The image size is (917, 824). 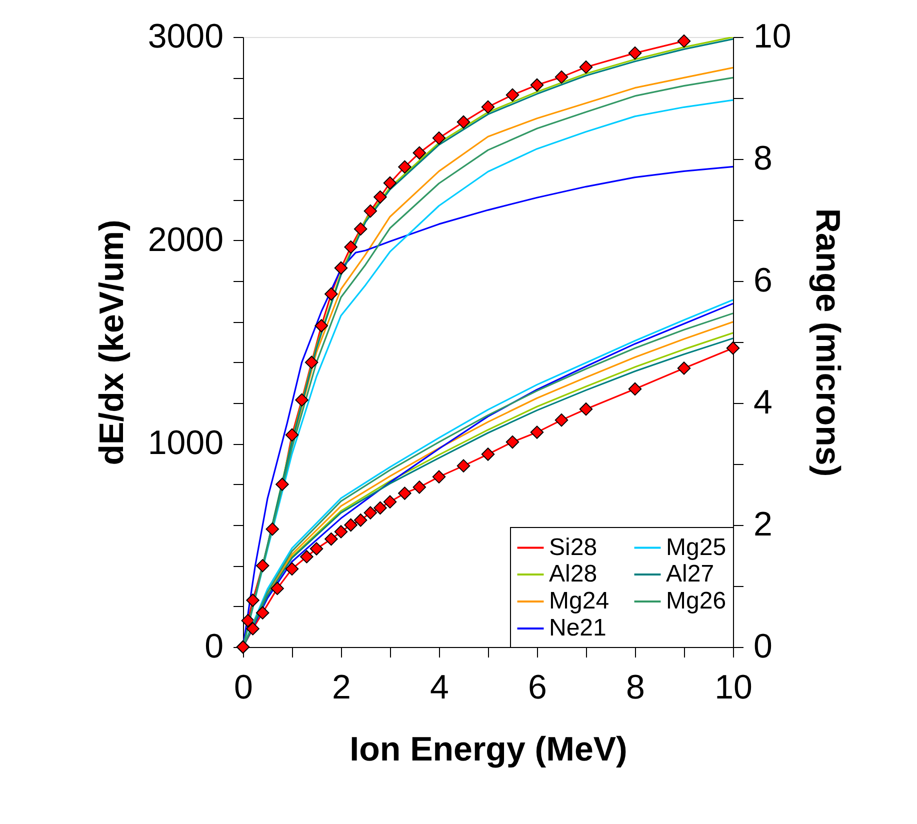 I want to click on x-tick-label: 8, so click(x=635, y=687).